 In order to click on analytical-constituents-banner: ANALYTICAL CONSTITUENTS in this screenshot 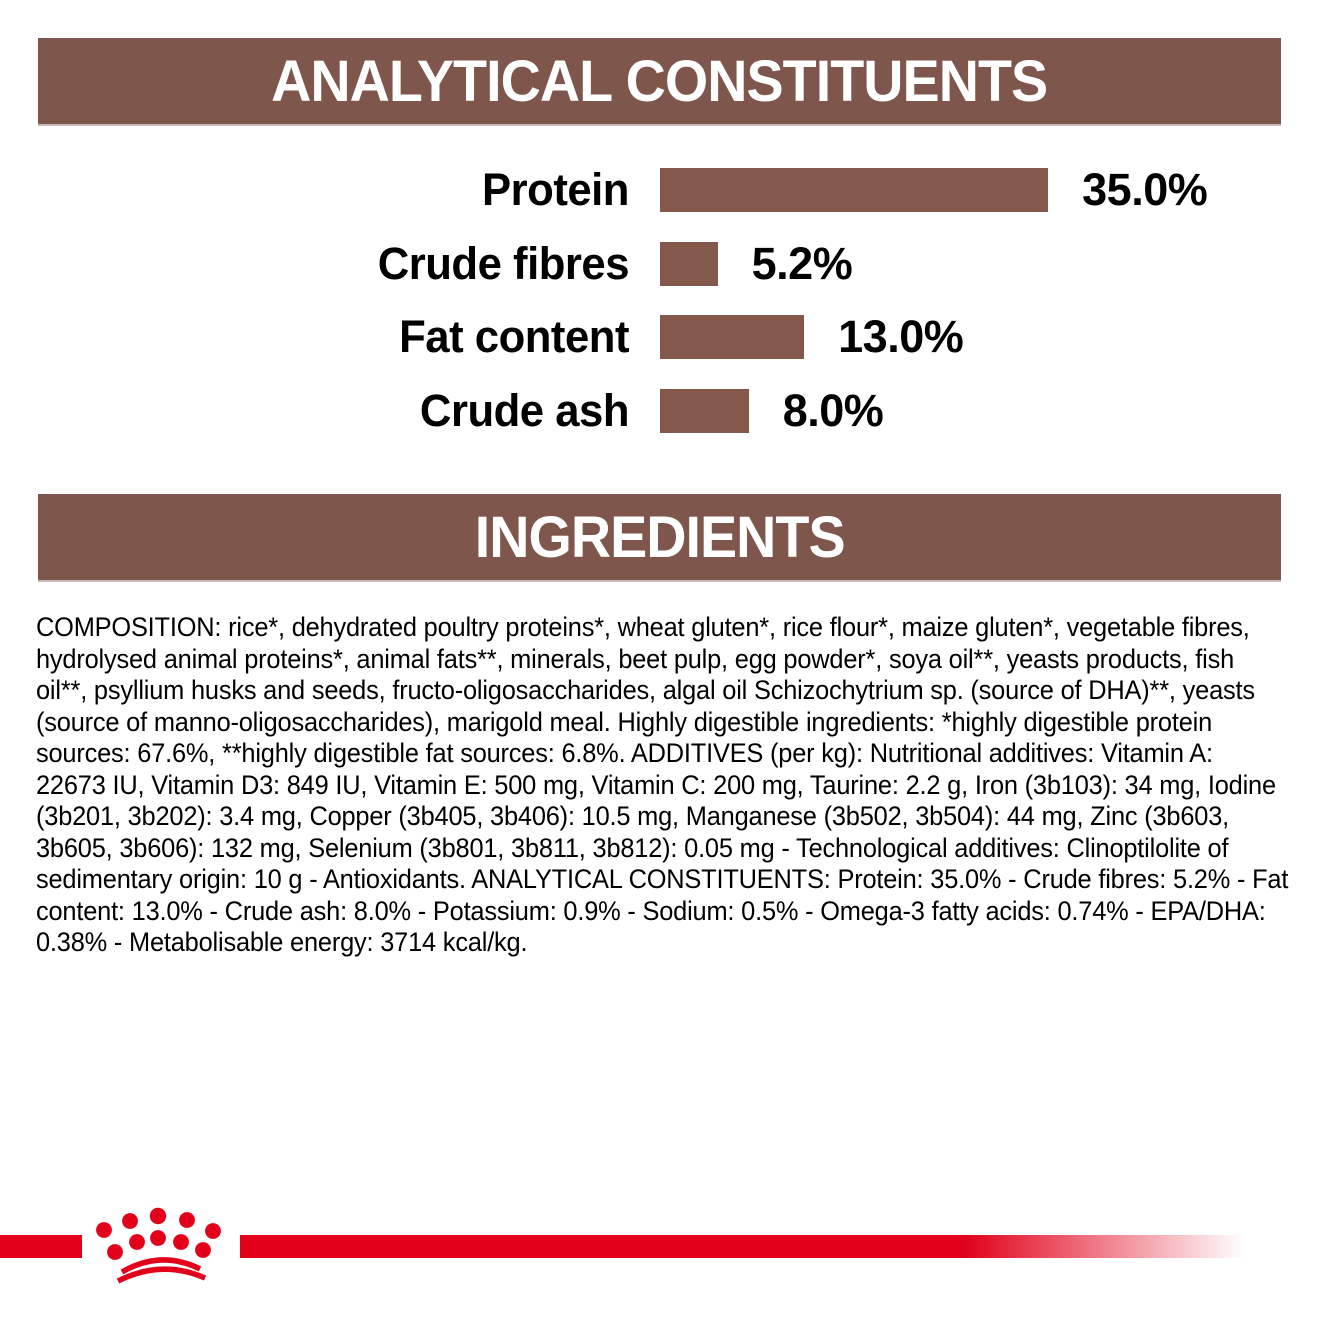, I will do `click(659, 81)`.